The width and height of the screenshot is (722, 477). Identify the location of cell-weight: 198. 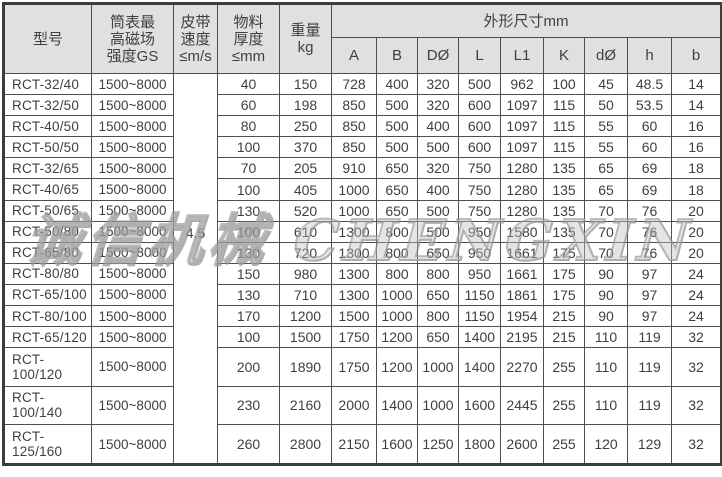
(305, 105).